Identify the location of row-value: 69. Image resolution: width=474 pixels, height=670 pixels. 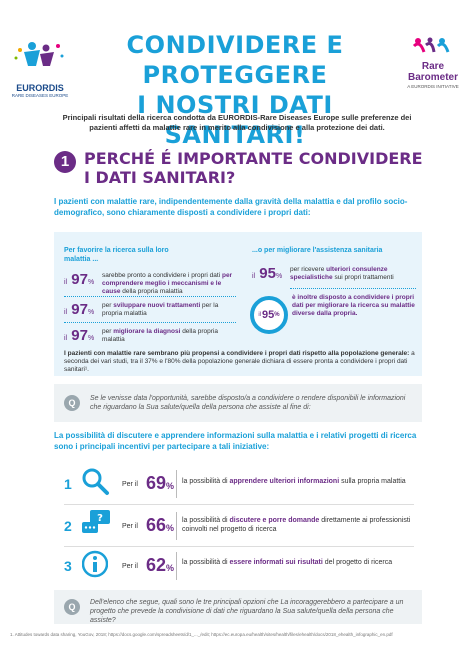
(156, 483).